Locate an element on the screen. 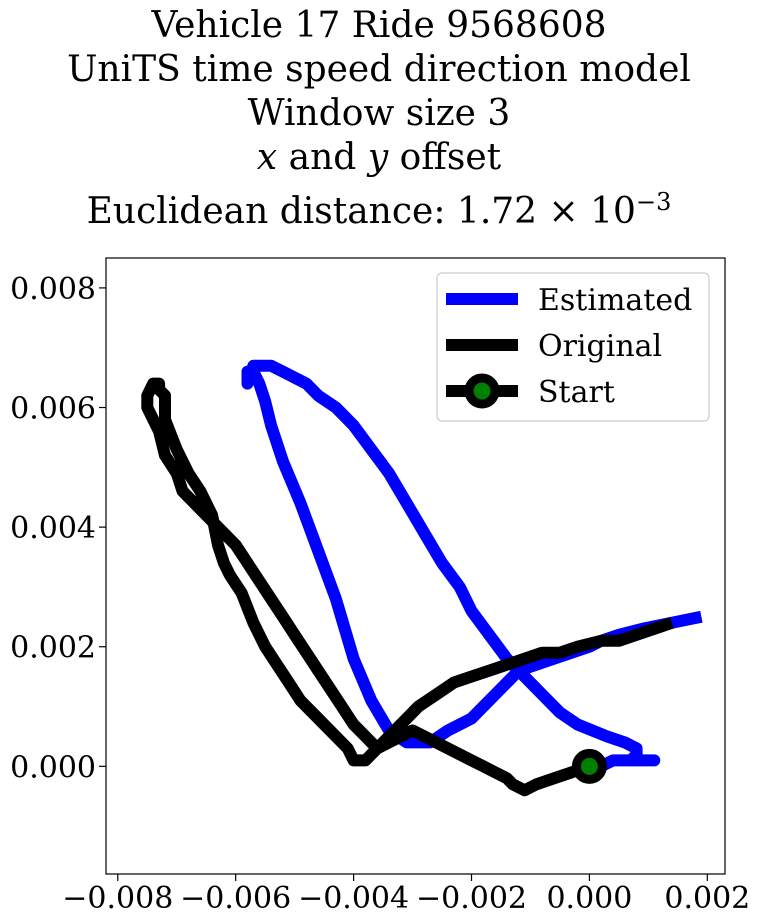 The width and height of the screenshot is (758, 920). x-tick-label: −0.002 is located at coordinates (471, 898).